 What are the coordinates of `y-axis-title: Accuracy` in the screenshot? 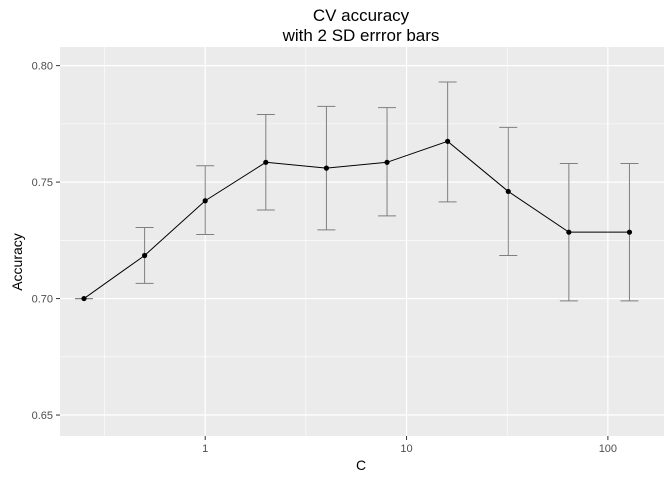 It's located at (17, 262).